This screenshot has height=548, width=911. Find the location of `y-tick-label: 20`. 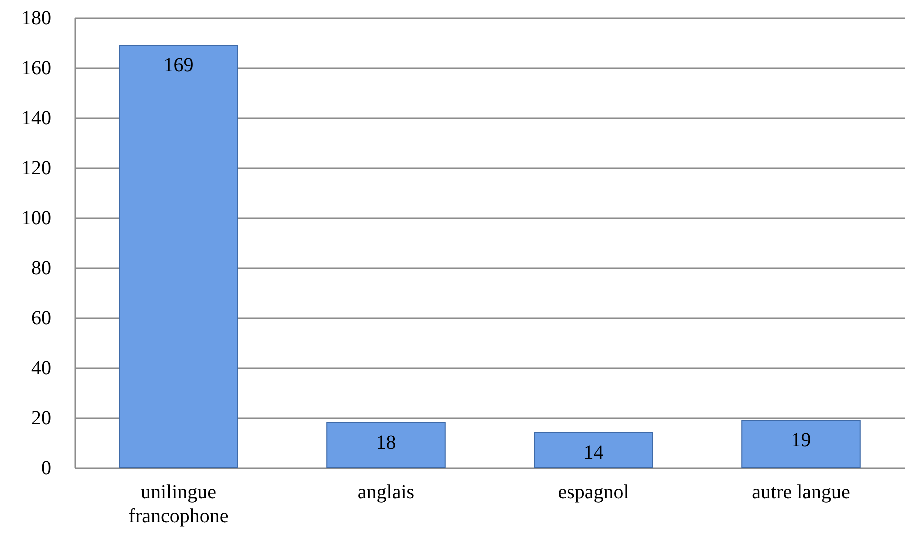

y-tick-label: 20 is located at coordinates (42, 419).